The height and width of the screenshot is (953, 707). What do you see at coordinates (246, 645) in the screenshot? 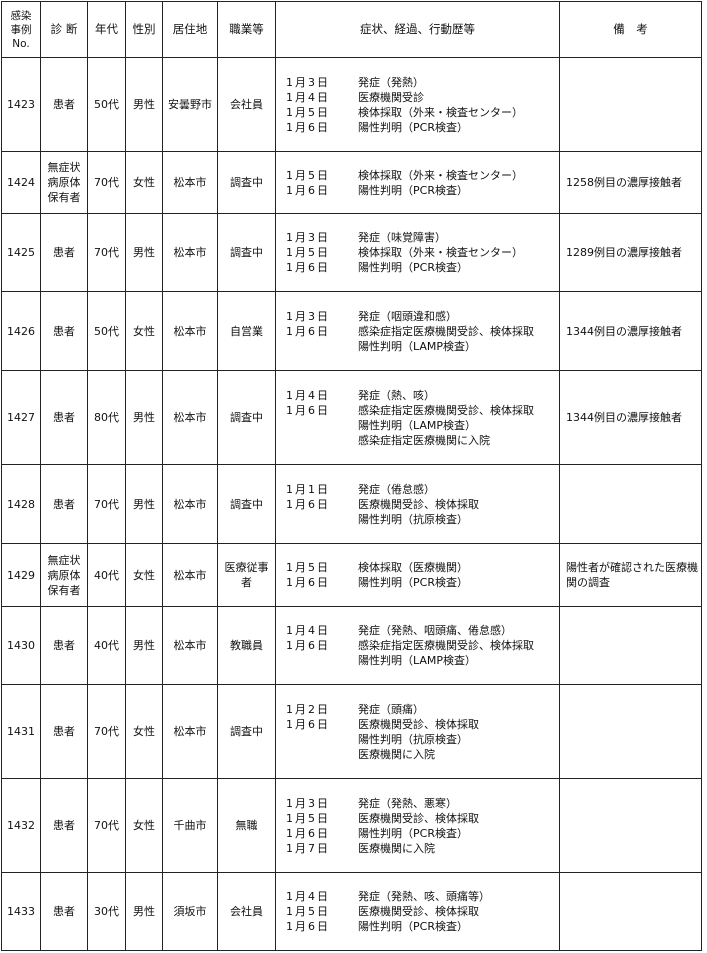
I see `occupation: 教職員` at bounding box center [246, 645].